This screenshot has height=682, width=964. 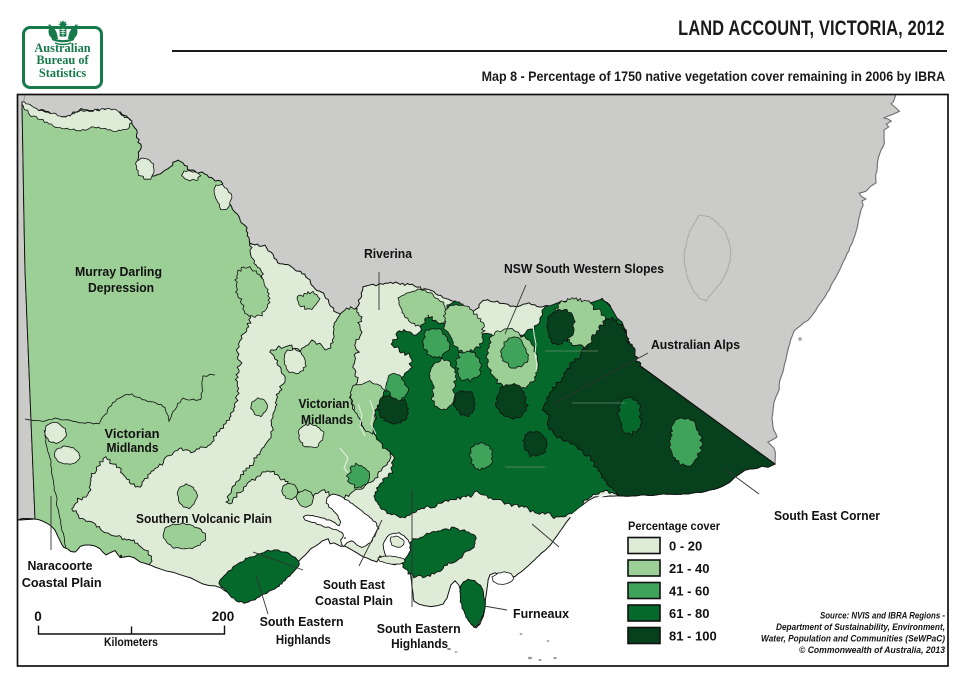 What do you see at coordinates (689, 613) in the screenshot?
I see `svg-text: 61 - 80` at bounding box center [689, 613].